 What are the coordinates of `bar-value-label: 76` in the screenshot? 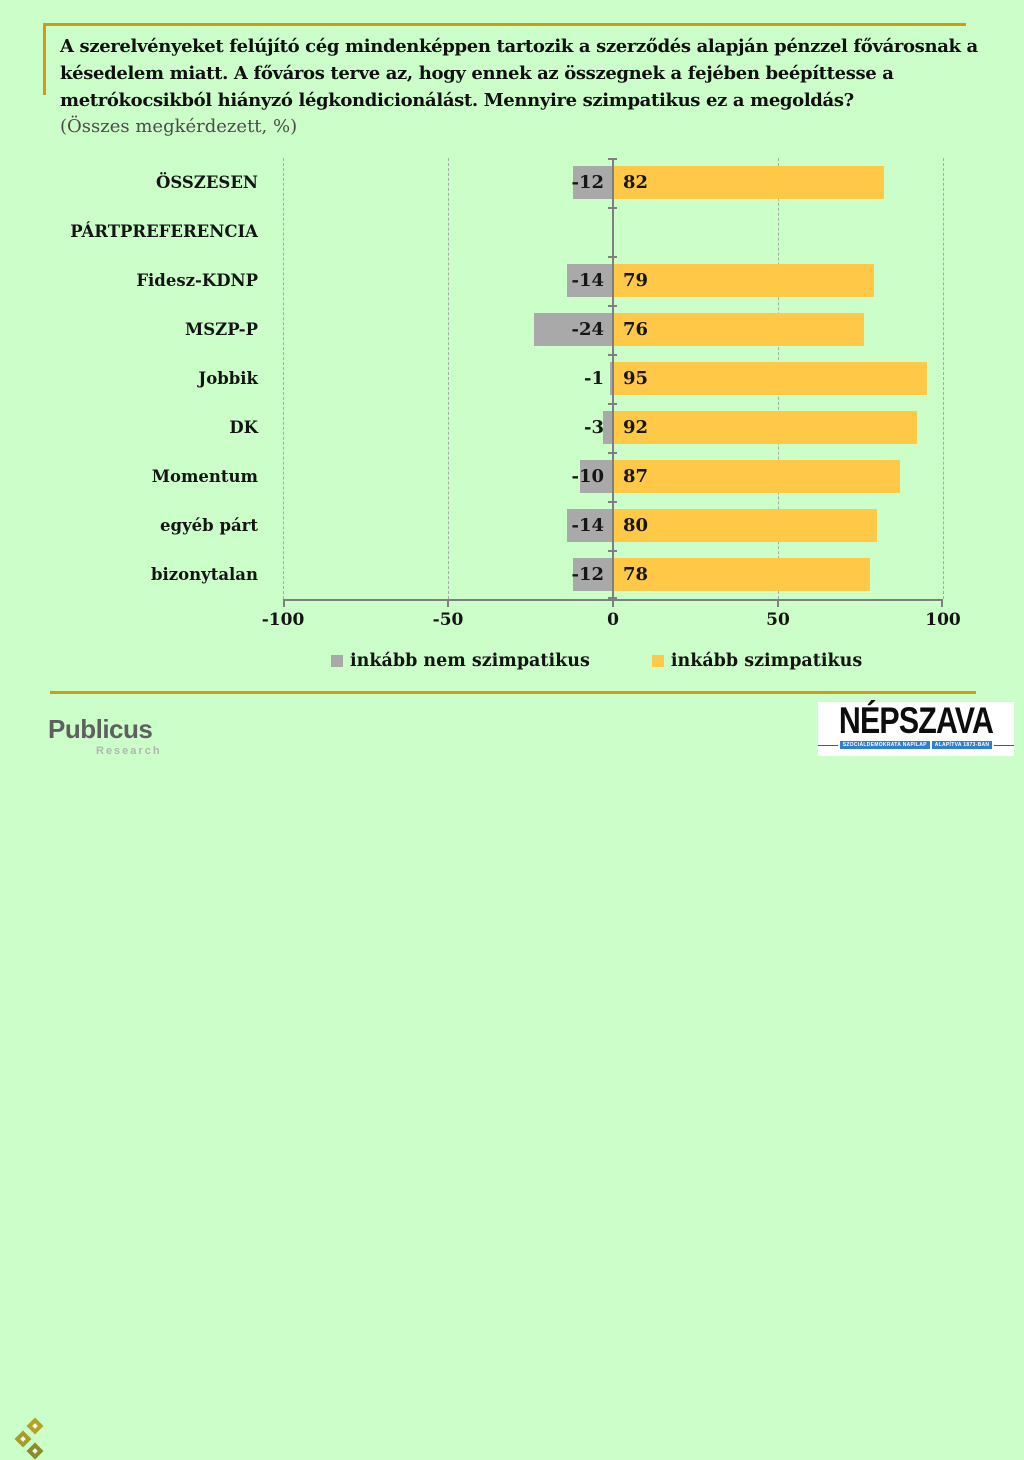 It's located at (636, 329).